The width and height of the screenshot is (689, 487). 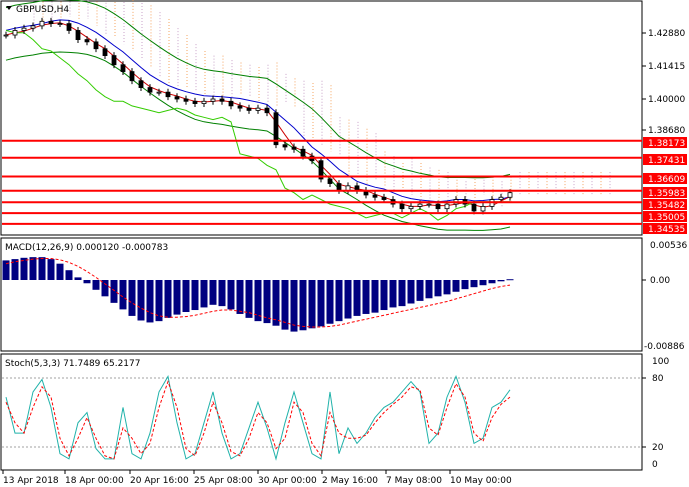 What do you see at coordinates (287, 481) in the screenshot?
I see `time-axis-label: 30 Apr 00:00` at bounding box center [287, 481].